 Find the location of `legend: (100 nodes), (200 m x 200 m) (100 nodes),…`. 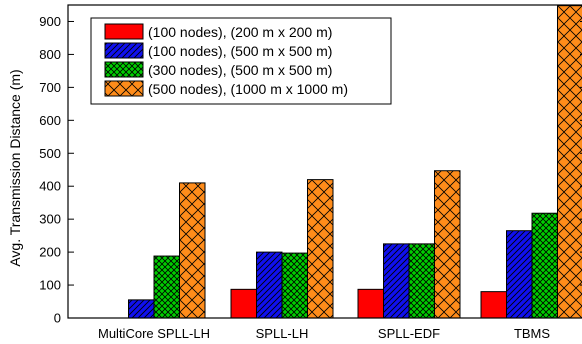

legend: (100 nodes), (200 m x 200 m) (100 nodes),… is located at coordinates (241, 61).